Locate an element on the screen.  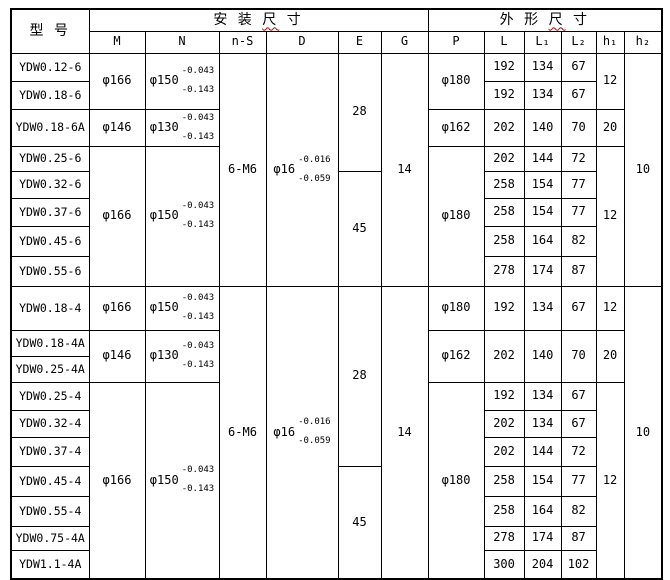
header-model: 型 号 is located at coordinates (50, 31).